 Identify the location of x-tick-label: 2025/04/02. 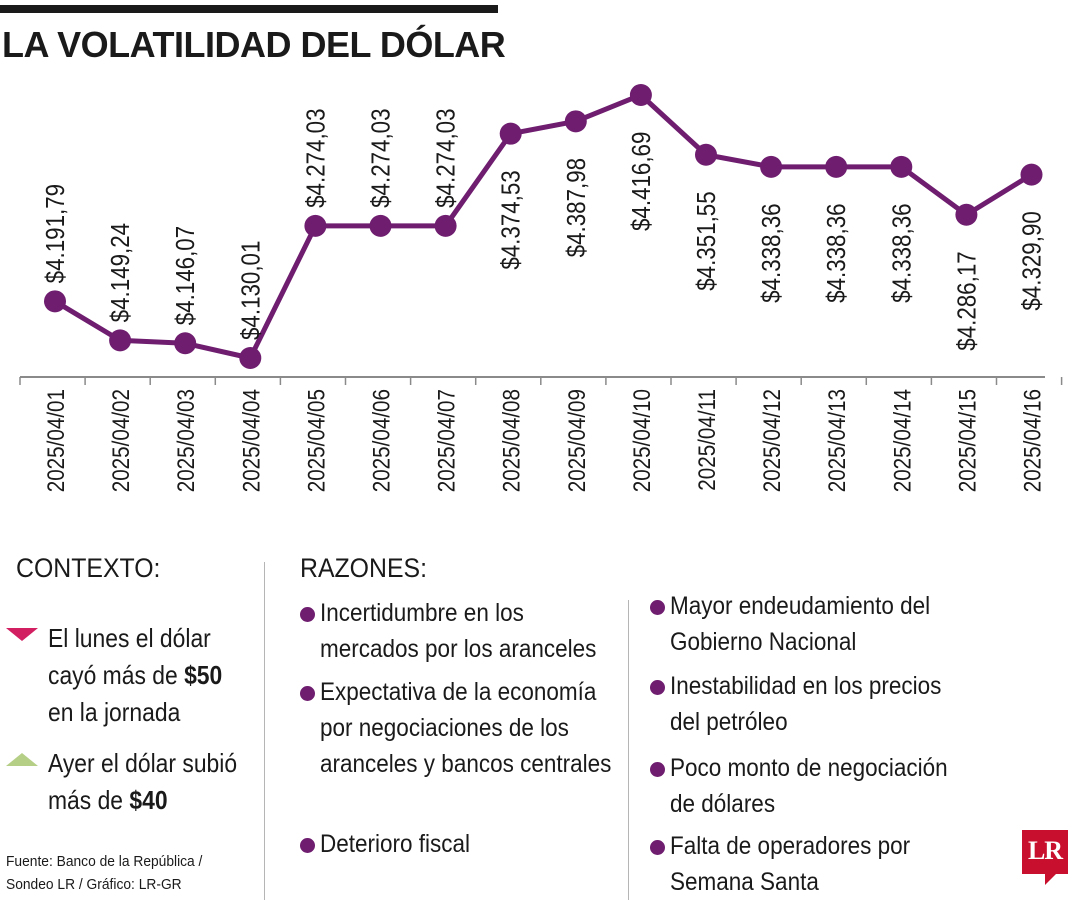
(121, 440).